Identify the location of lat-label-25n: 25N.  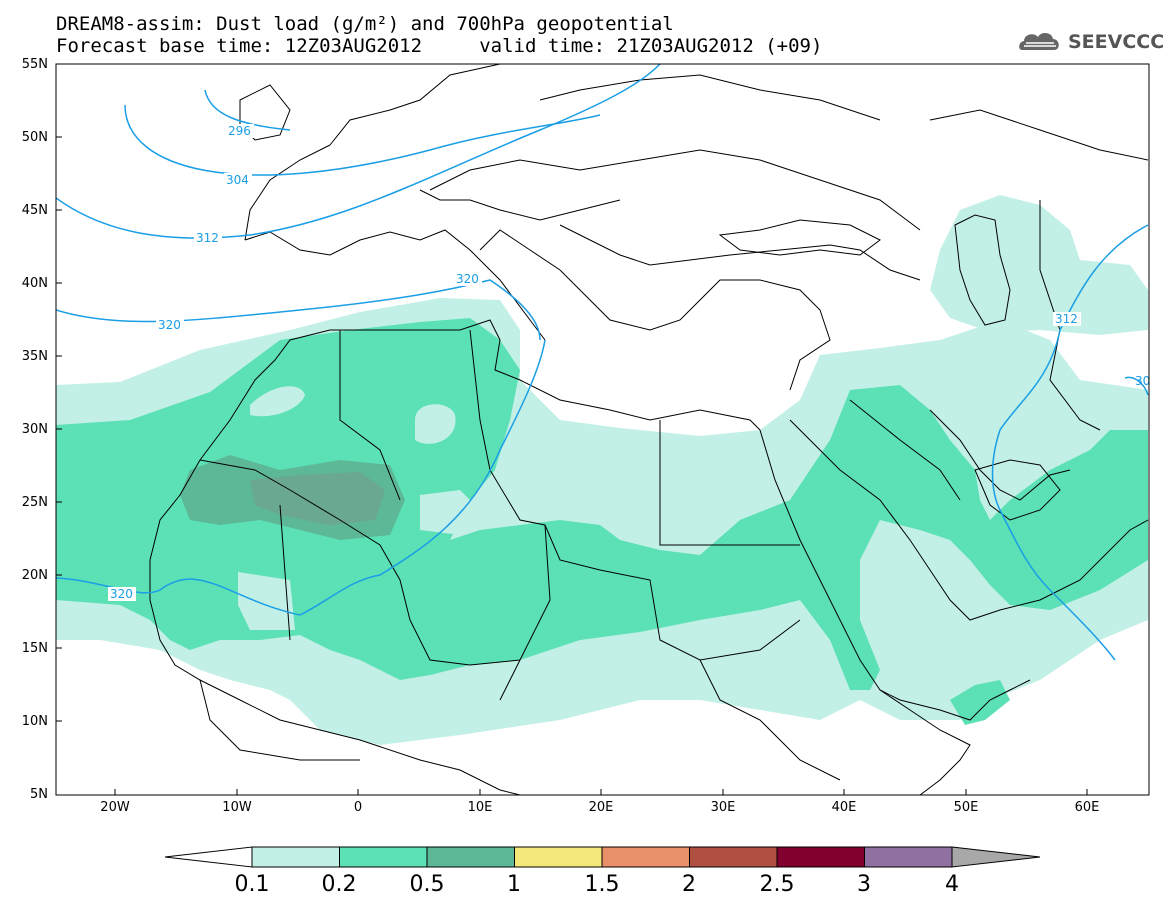
(34, 502).